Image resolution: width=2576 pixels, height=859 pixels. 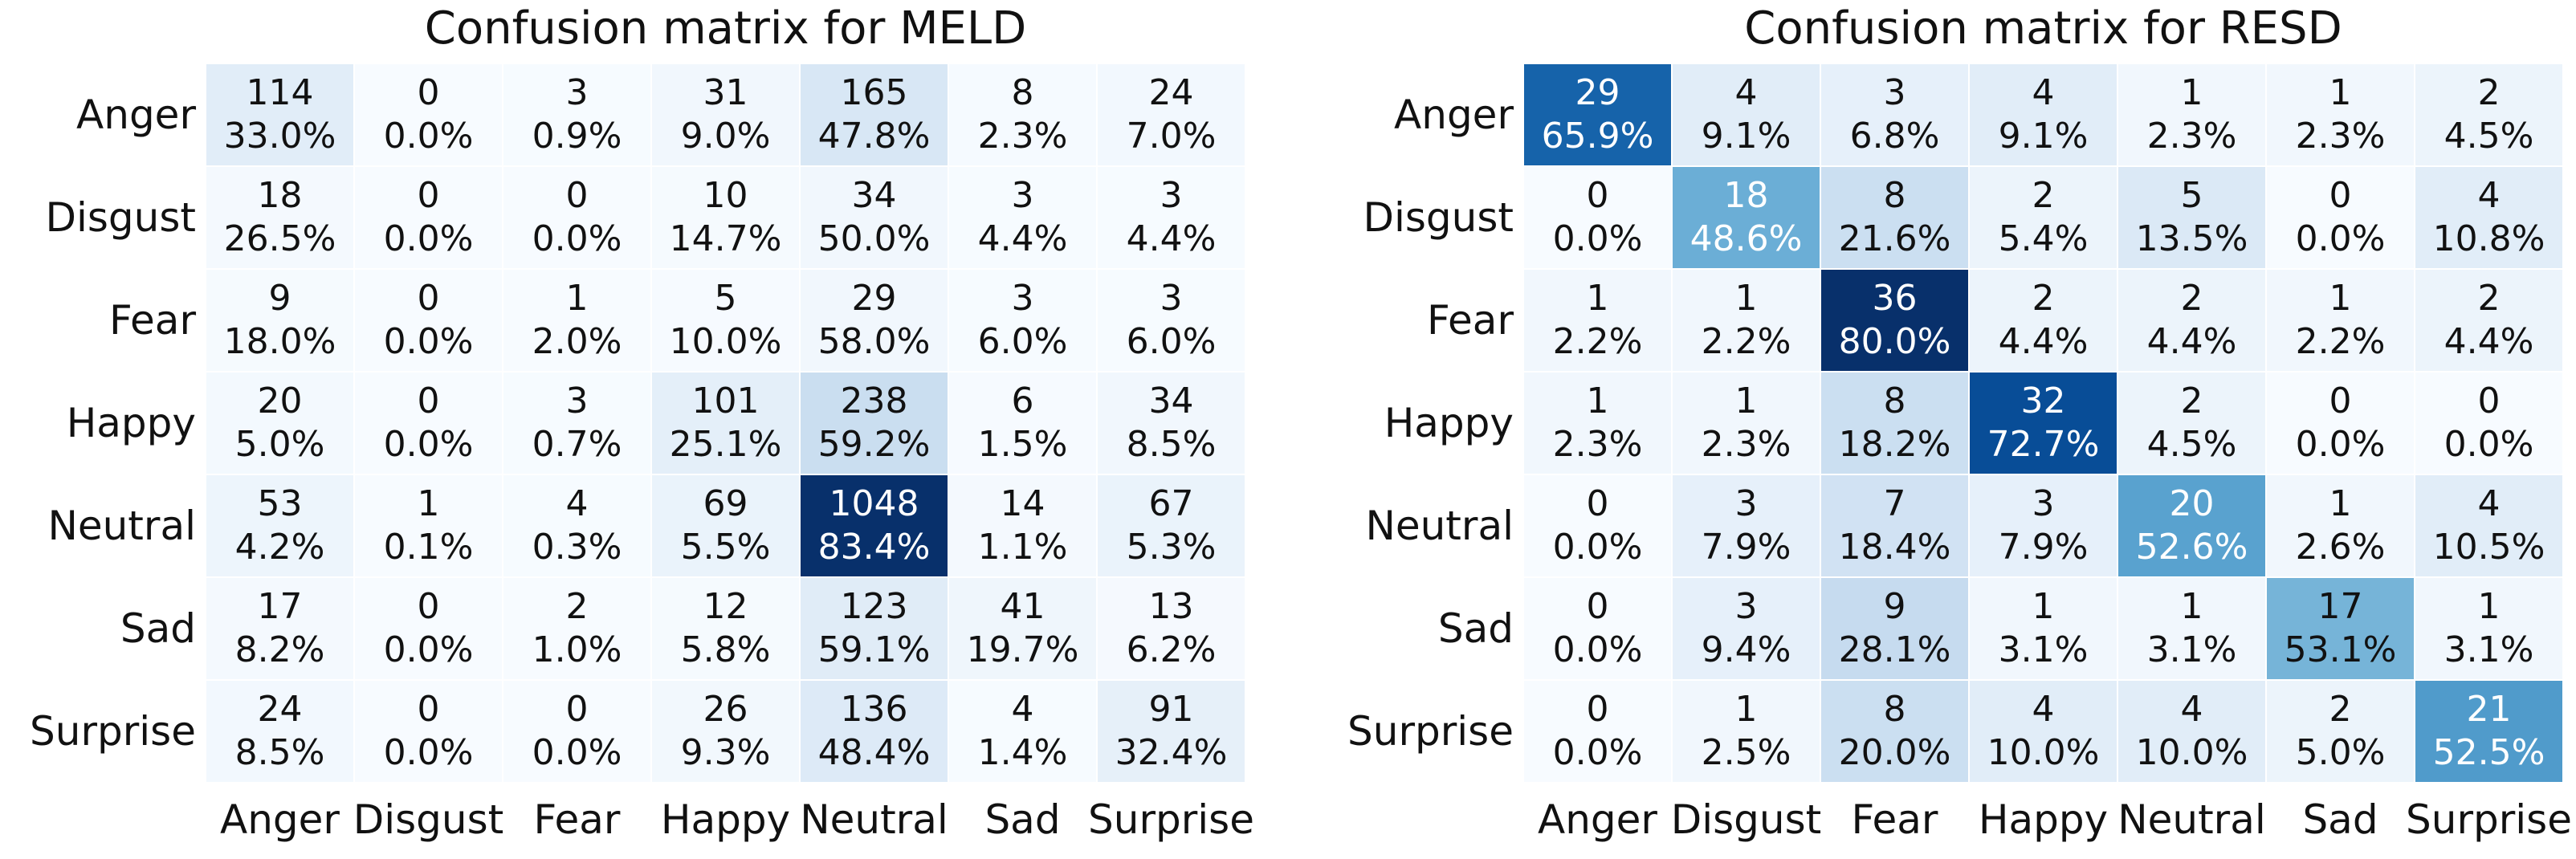 What do you see at coordinates (2191, 320) in the screenshot?
I see `matrix-cell-r2c4: 2 4.4%` at bounding box center [2191, 320].